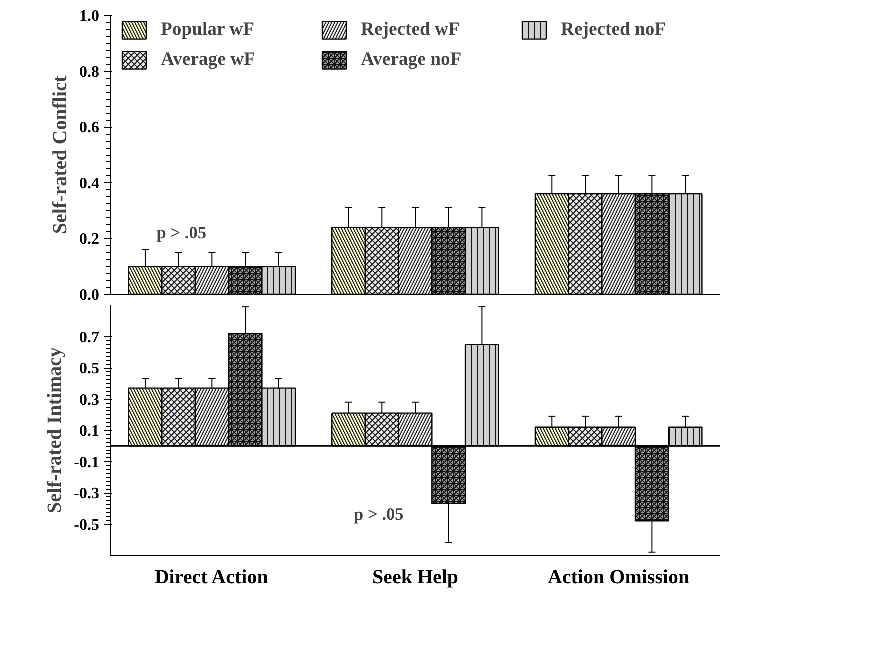 The width and height of the screenshot is (872, 670). I want to click on legend-label: Rejected noF, so click(614, 30).